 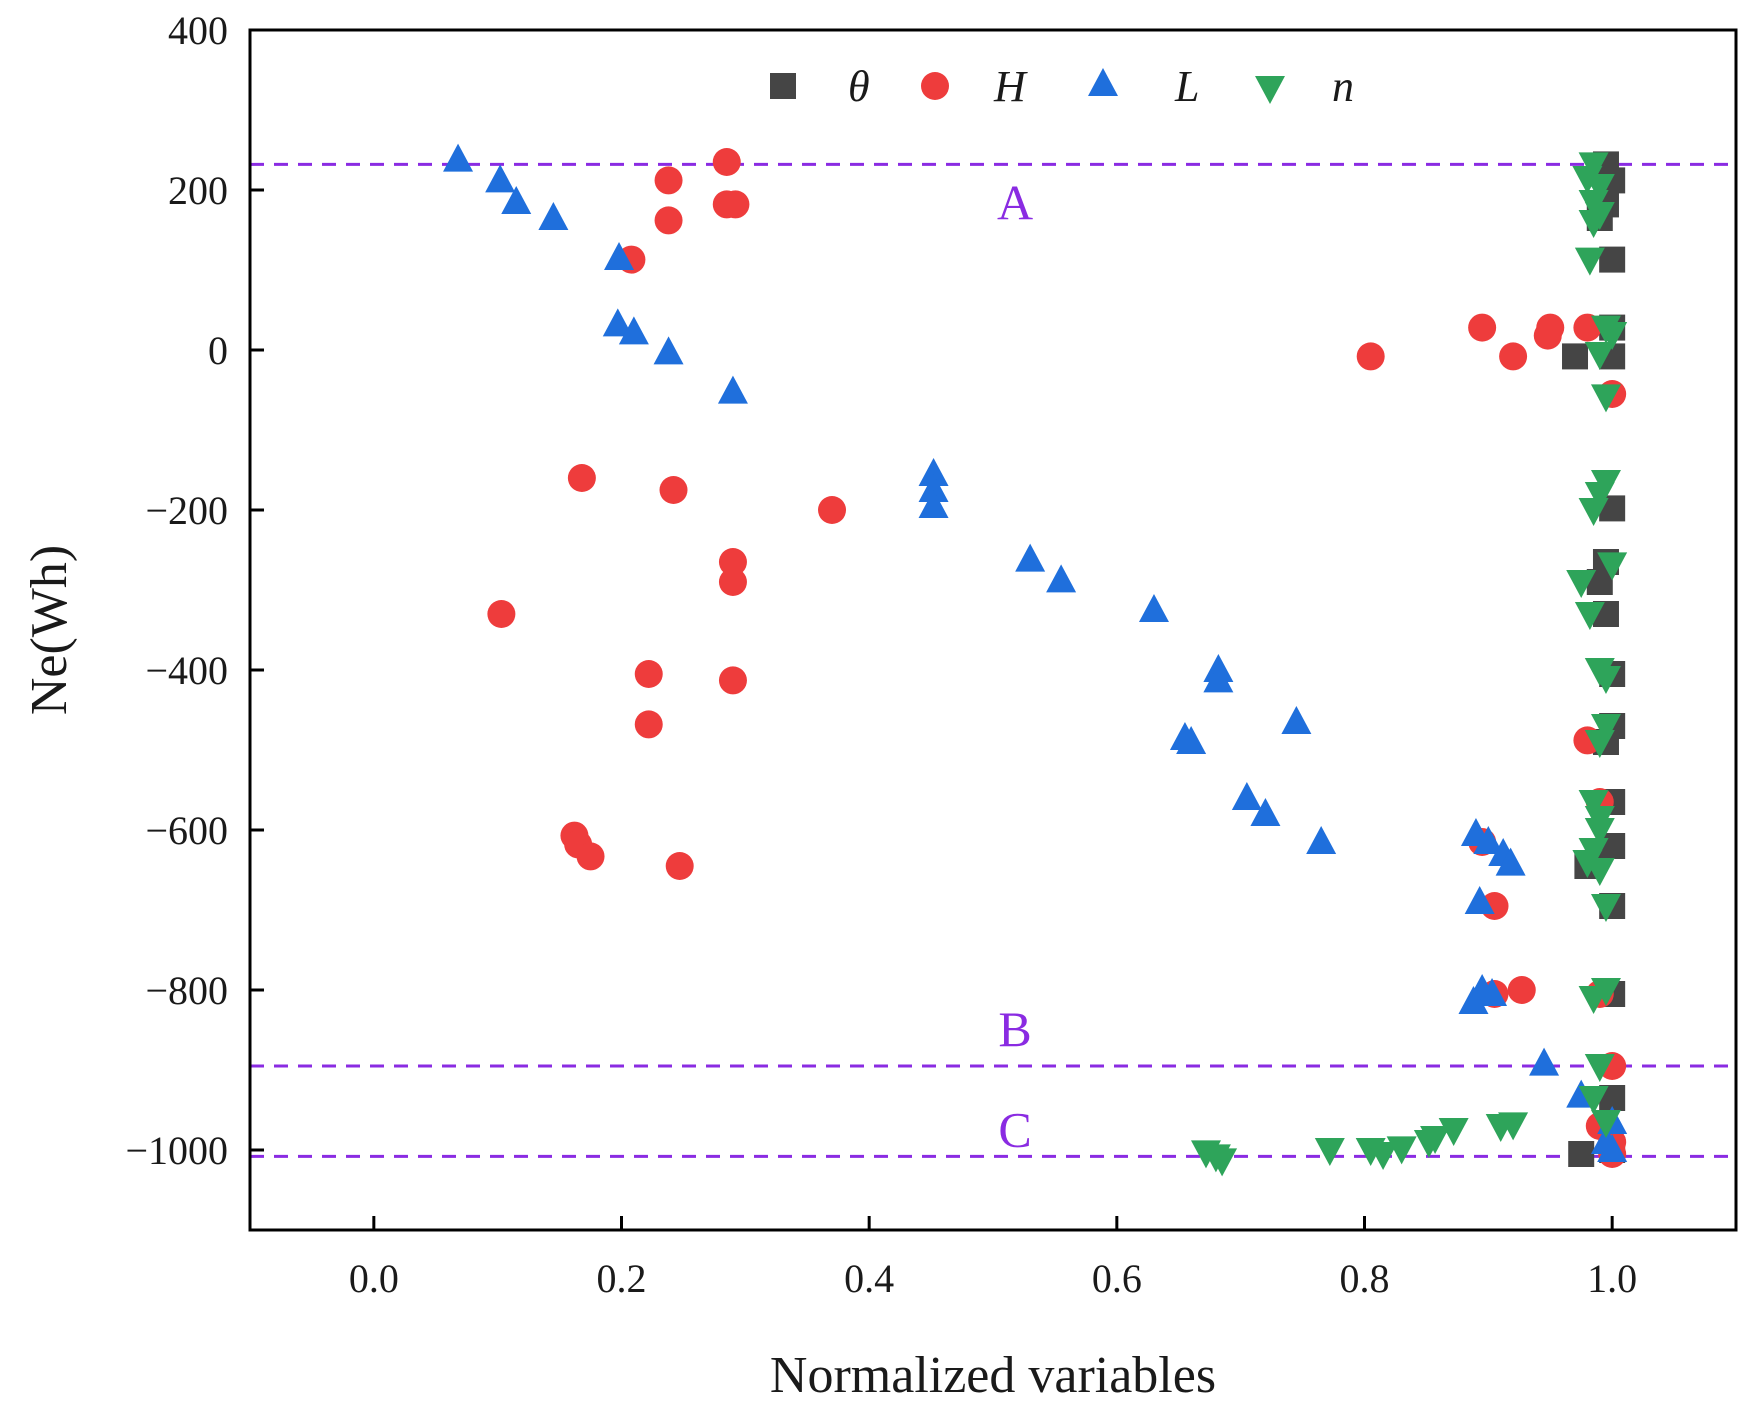 What do you see at coordinates (1014, 1129) in the screenshot?
I see `reference-label-c: C` at bounding box center [1014, 1129].